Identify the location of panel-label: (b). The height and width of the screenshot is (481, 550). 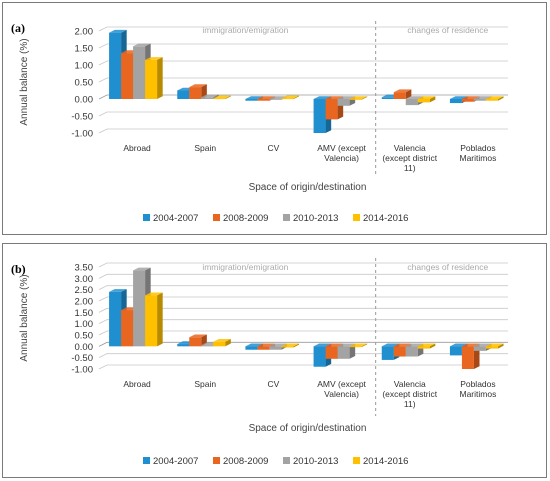
(18, 269).